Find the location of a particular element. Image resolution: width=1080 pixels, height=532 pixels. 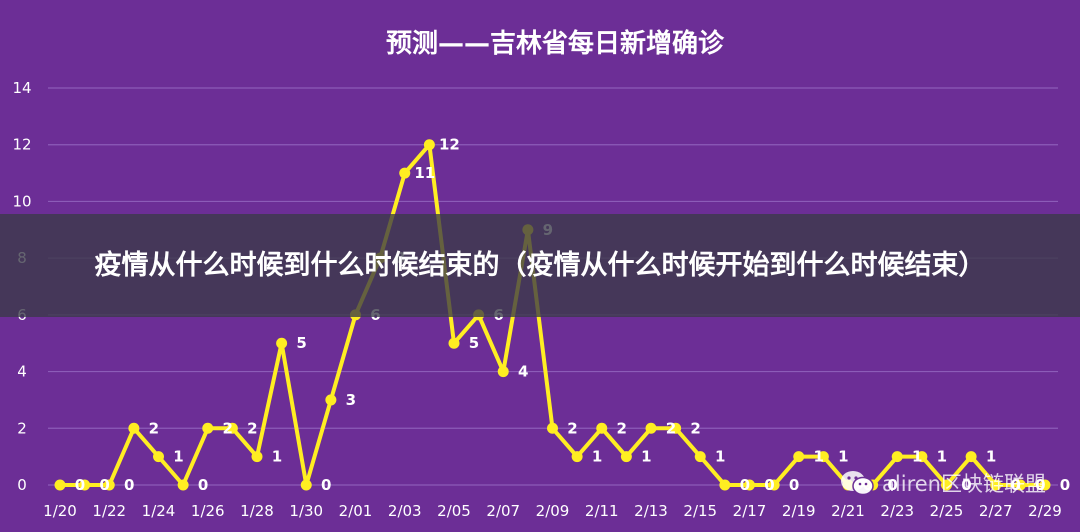

x-tick-label: 2/17 is located at coordinates (750, 511).